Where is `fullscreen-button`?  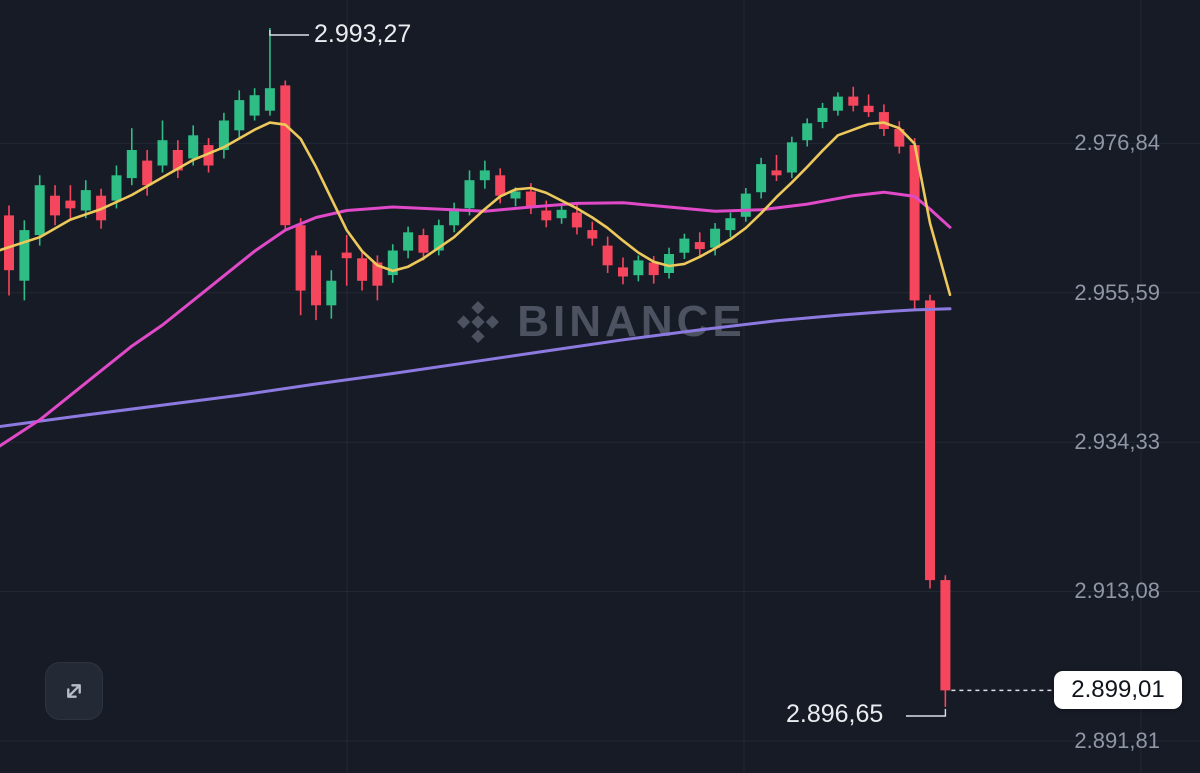 fullscreen-button is located at coordinates (74, 691).